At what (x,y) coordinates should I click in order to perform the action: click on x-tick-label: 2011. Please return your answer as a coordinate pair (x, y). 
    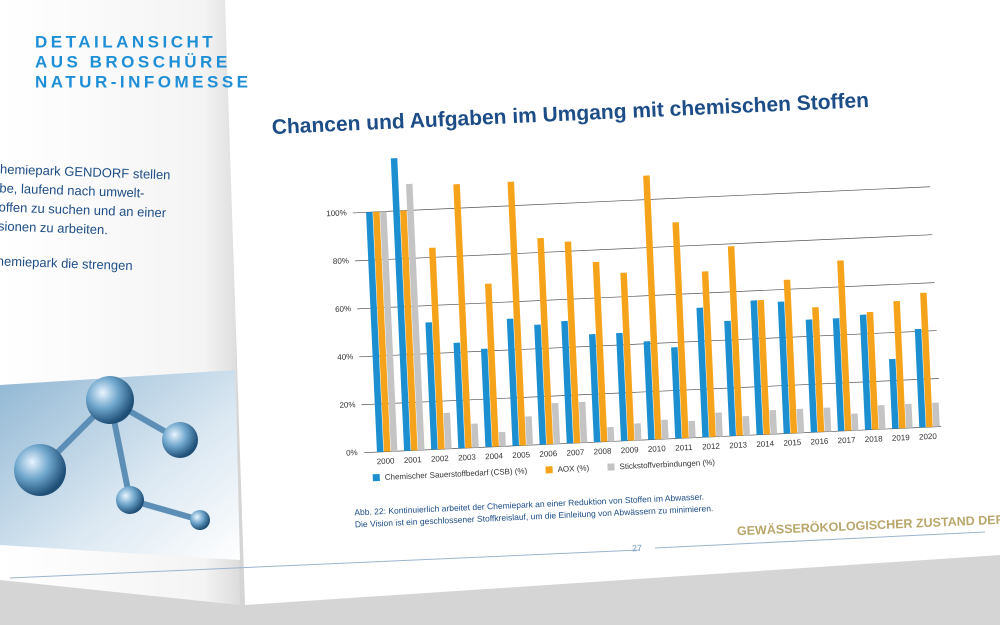
    Looking at the image, I should click on (684, 448).